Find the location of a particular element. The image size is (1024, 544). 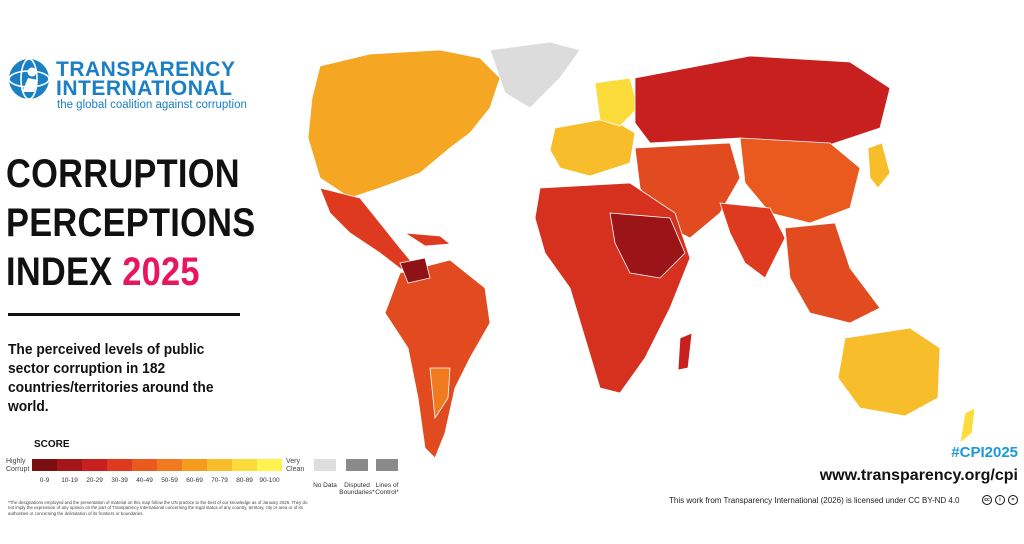

region-western-europe is located at coordinates (592, 147).